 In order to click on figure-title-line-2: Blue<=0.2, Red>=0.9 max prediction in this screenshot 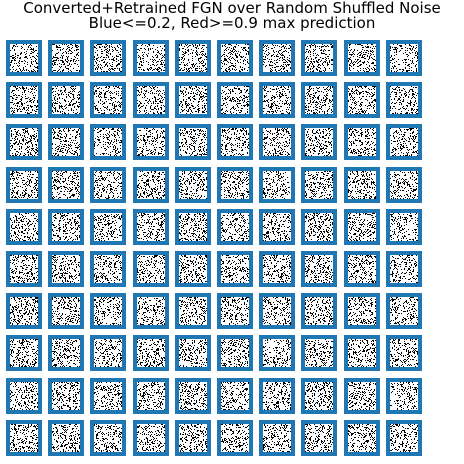, I will do `click(232, 23)`.